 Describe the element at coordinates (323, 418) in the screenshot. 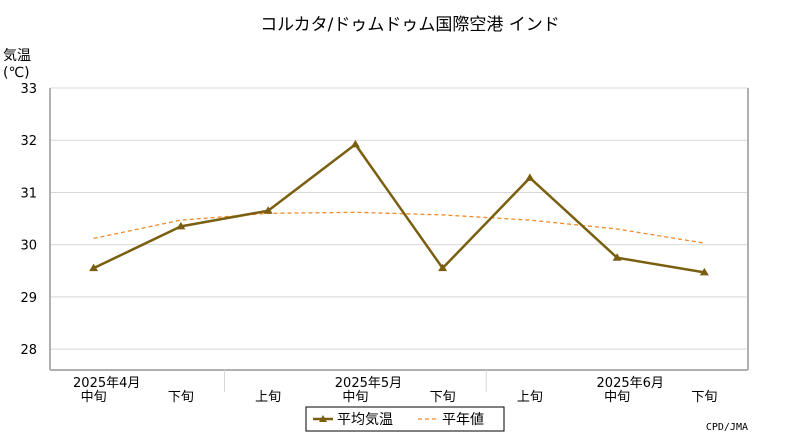

I see `legend-avg-marker` at that location.